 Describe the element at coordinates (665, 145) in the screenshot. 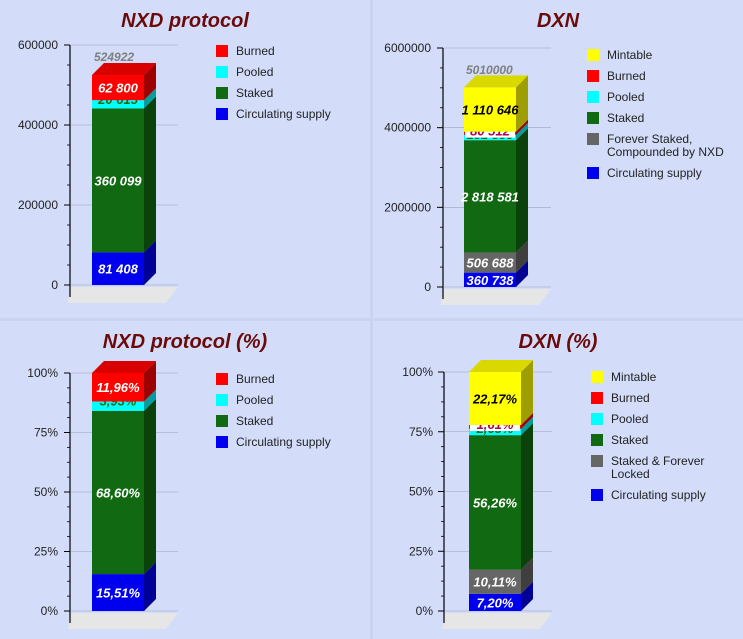

I see `legend-label: Forever Staked, Compounded by NXD` at that location.